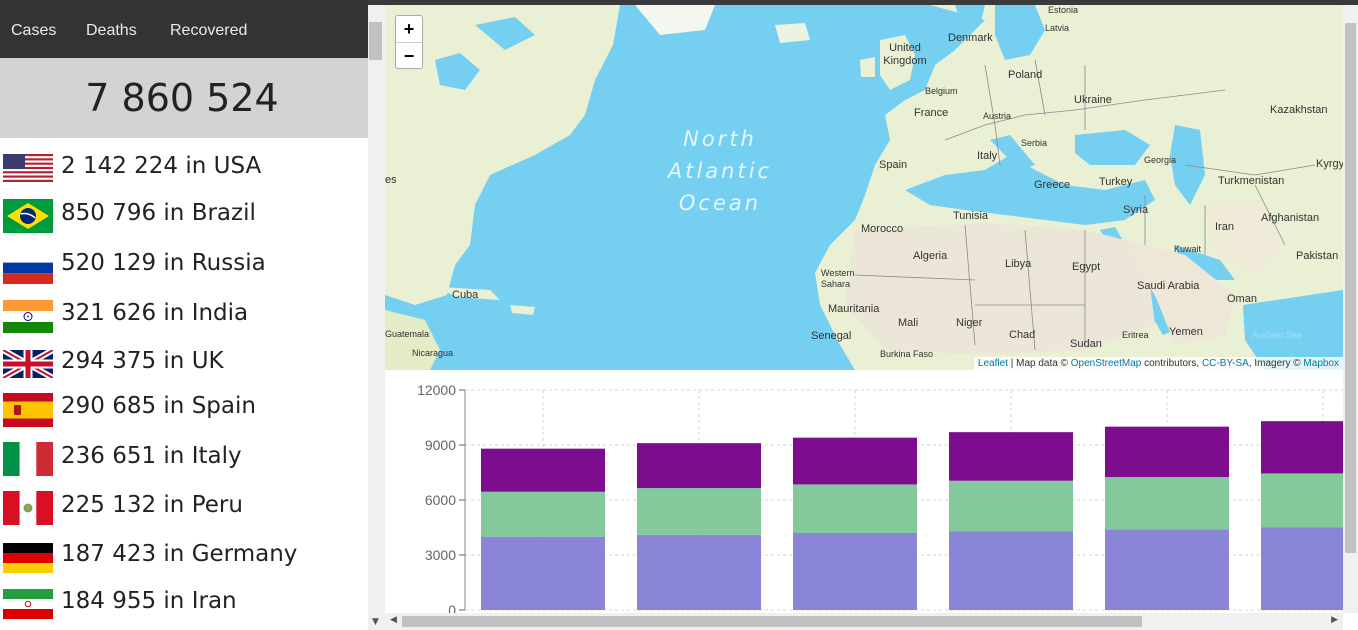 The image size is (1358, 630). What do you see at coordinates (28, 168) in the screenshot?
I see `us-flag` at bounding box center [28, 168].